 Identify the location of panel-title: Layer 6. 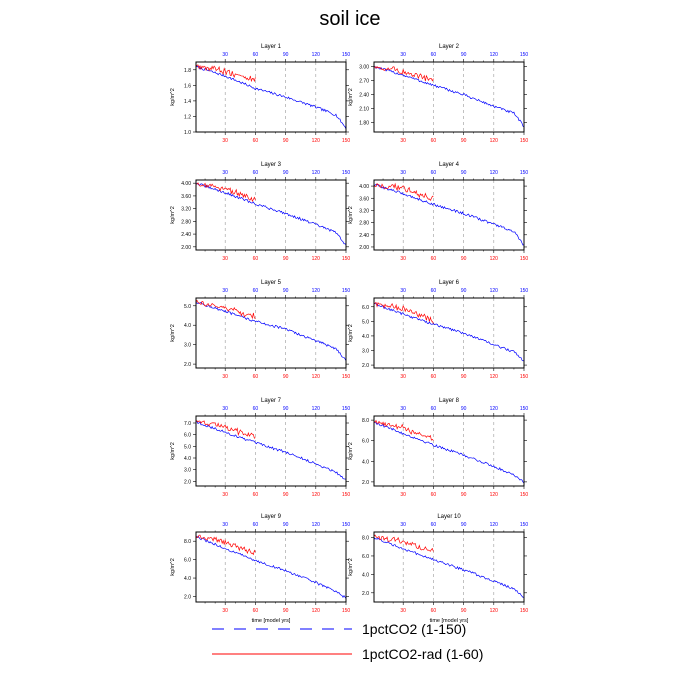
(449, 283).